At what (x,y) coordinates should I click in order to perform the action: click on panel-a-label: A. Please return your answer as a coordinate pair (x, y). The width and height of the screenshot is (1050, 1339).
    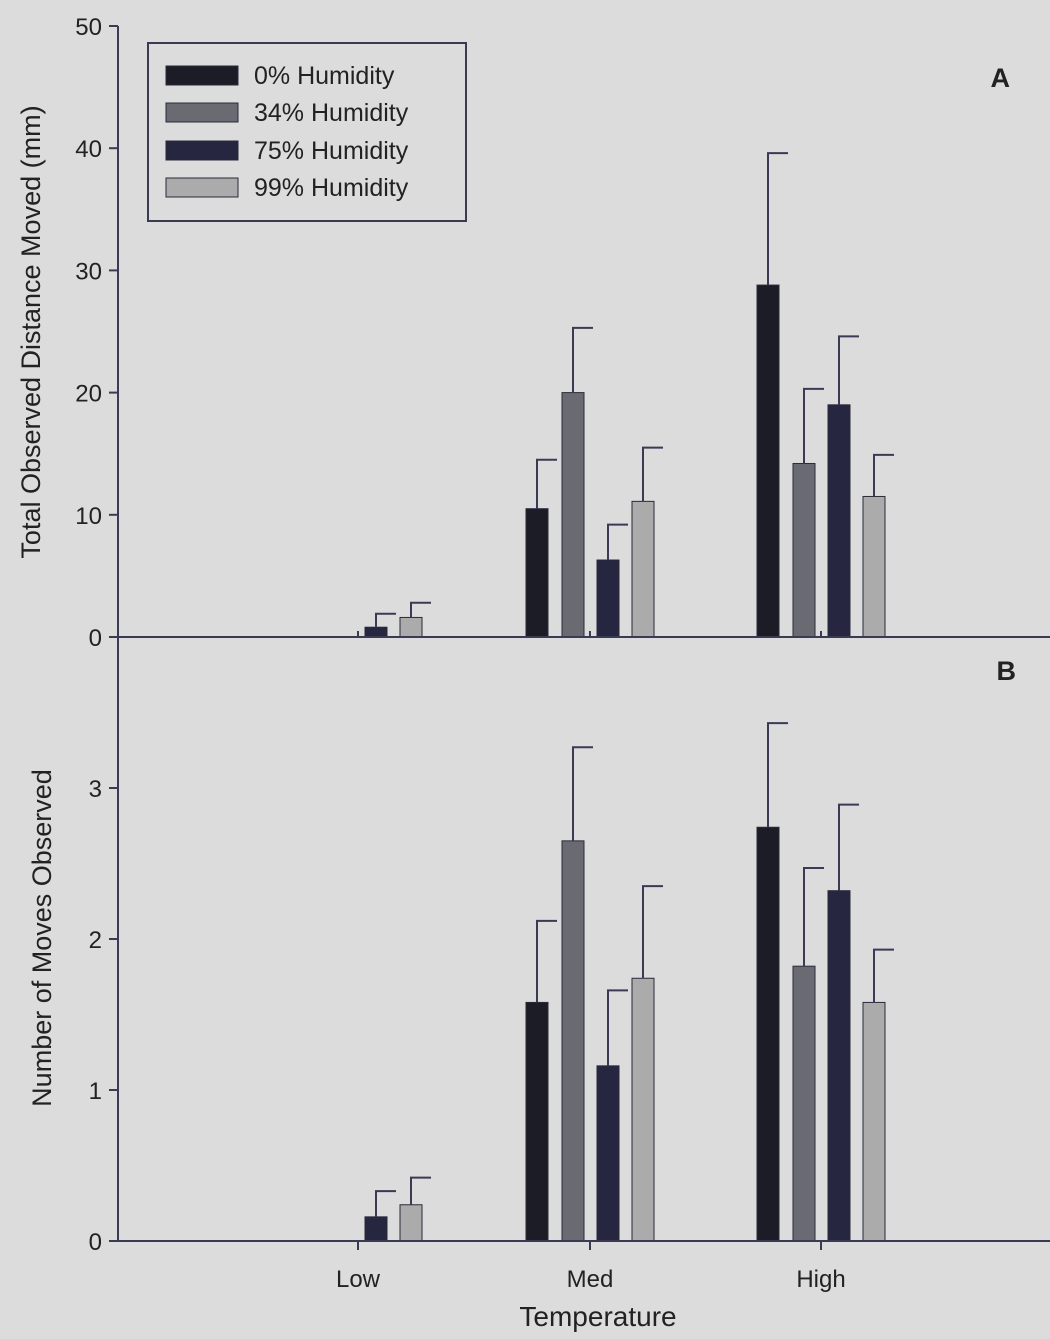
    Looking at the image, I should click on (1001, 78).